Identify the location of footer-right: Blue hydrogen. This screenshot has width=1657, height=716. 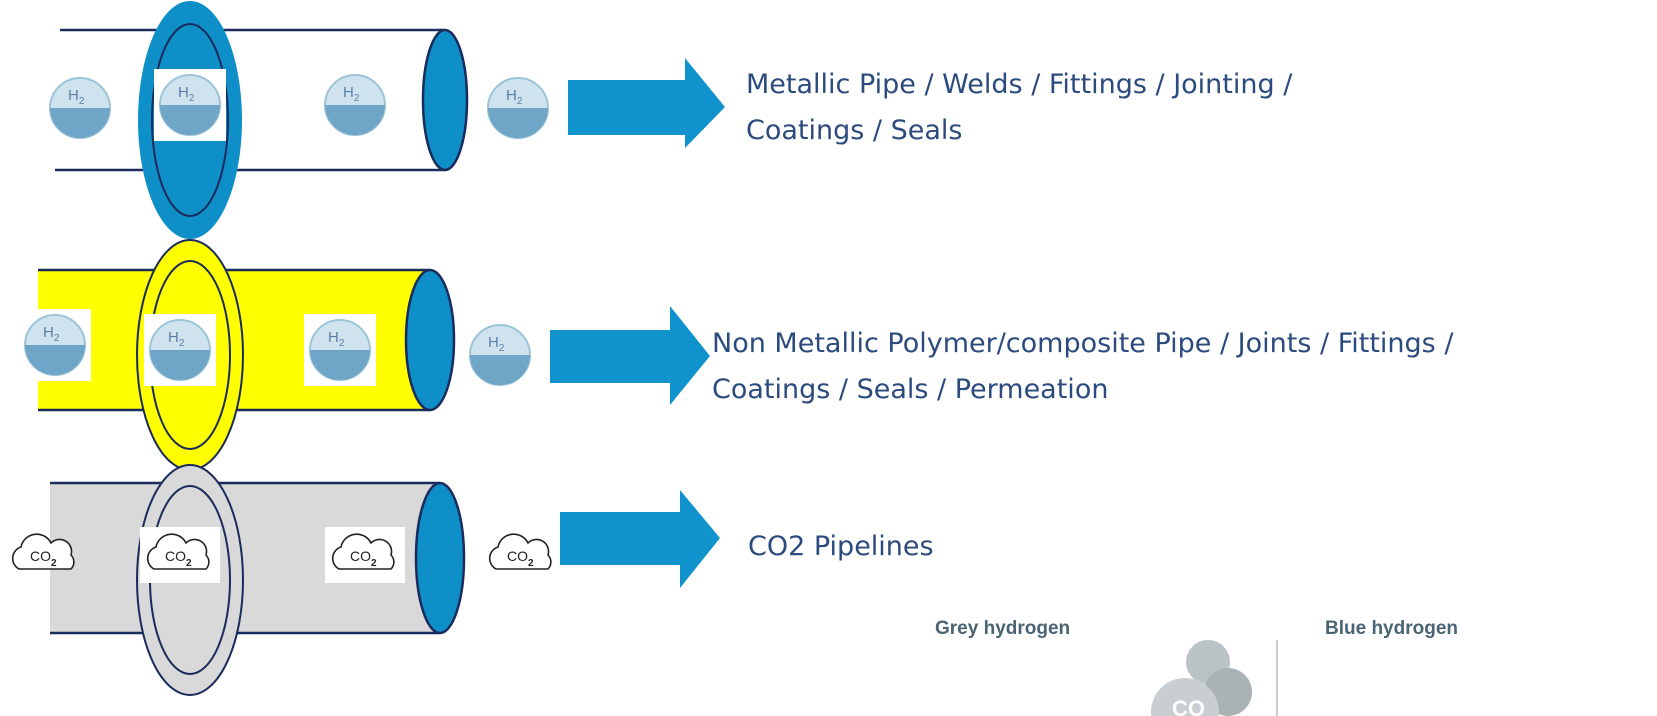
(1391, 628).